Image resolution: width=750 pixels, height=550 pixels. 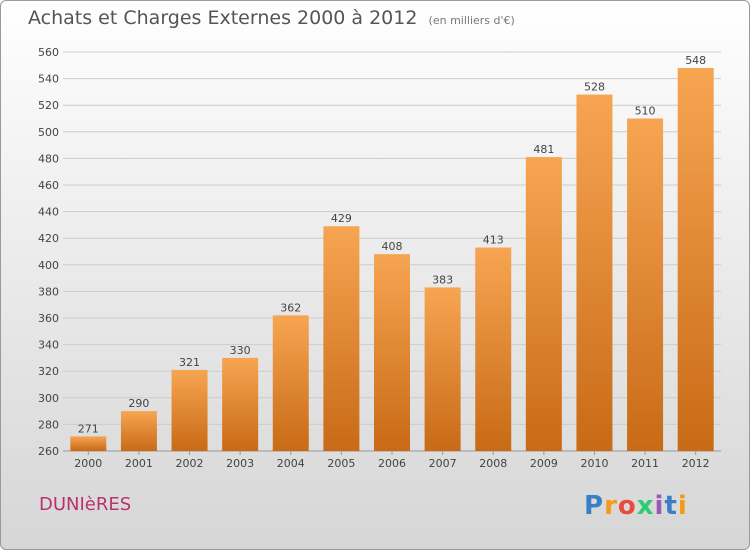 What do you see at coordinates (493, 463) in the screenshot?
I see `x-tick-label: 2008` at bounding box center [493, 463].